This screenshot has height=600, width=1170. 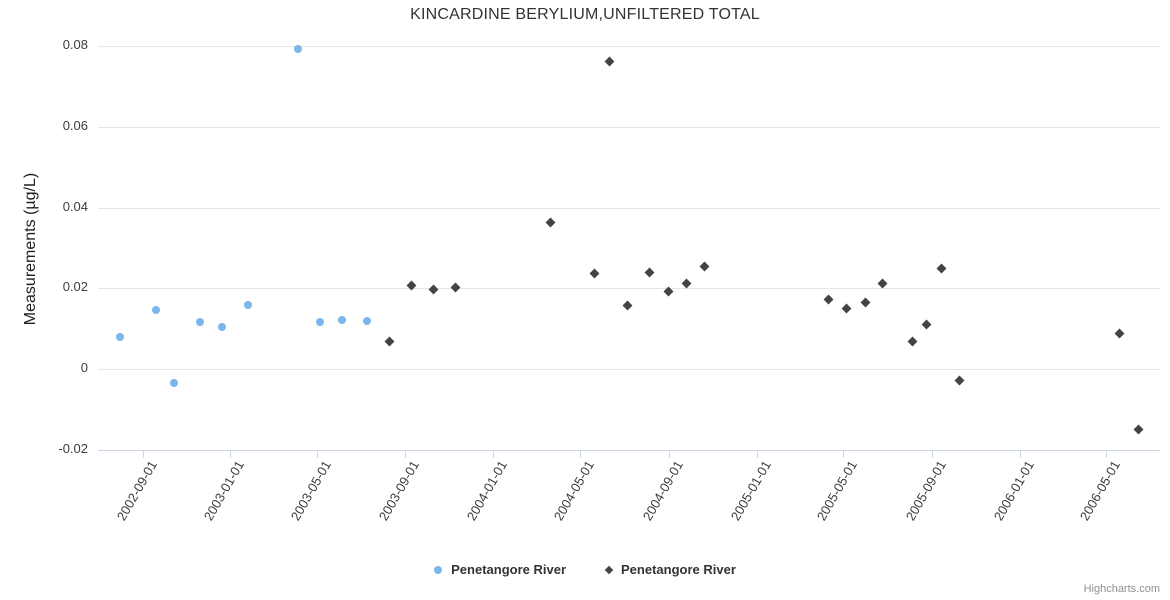 What do you see at coordinates (84, 368) in the screenshot?
I see `y-tick-label: 0` at bounding box center [84, 368].